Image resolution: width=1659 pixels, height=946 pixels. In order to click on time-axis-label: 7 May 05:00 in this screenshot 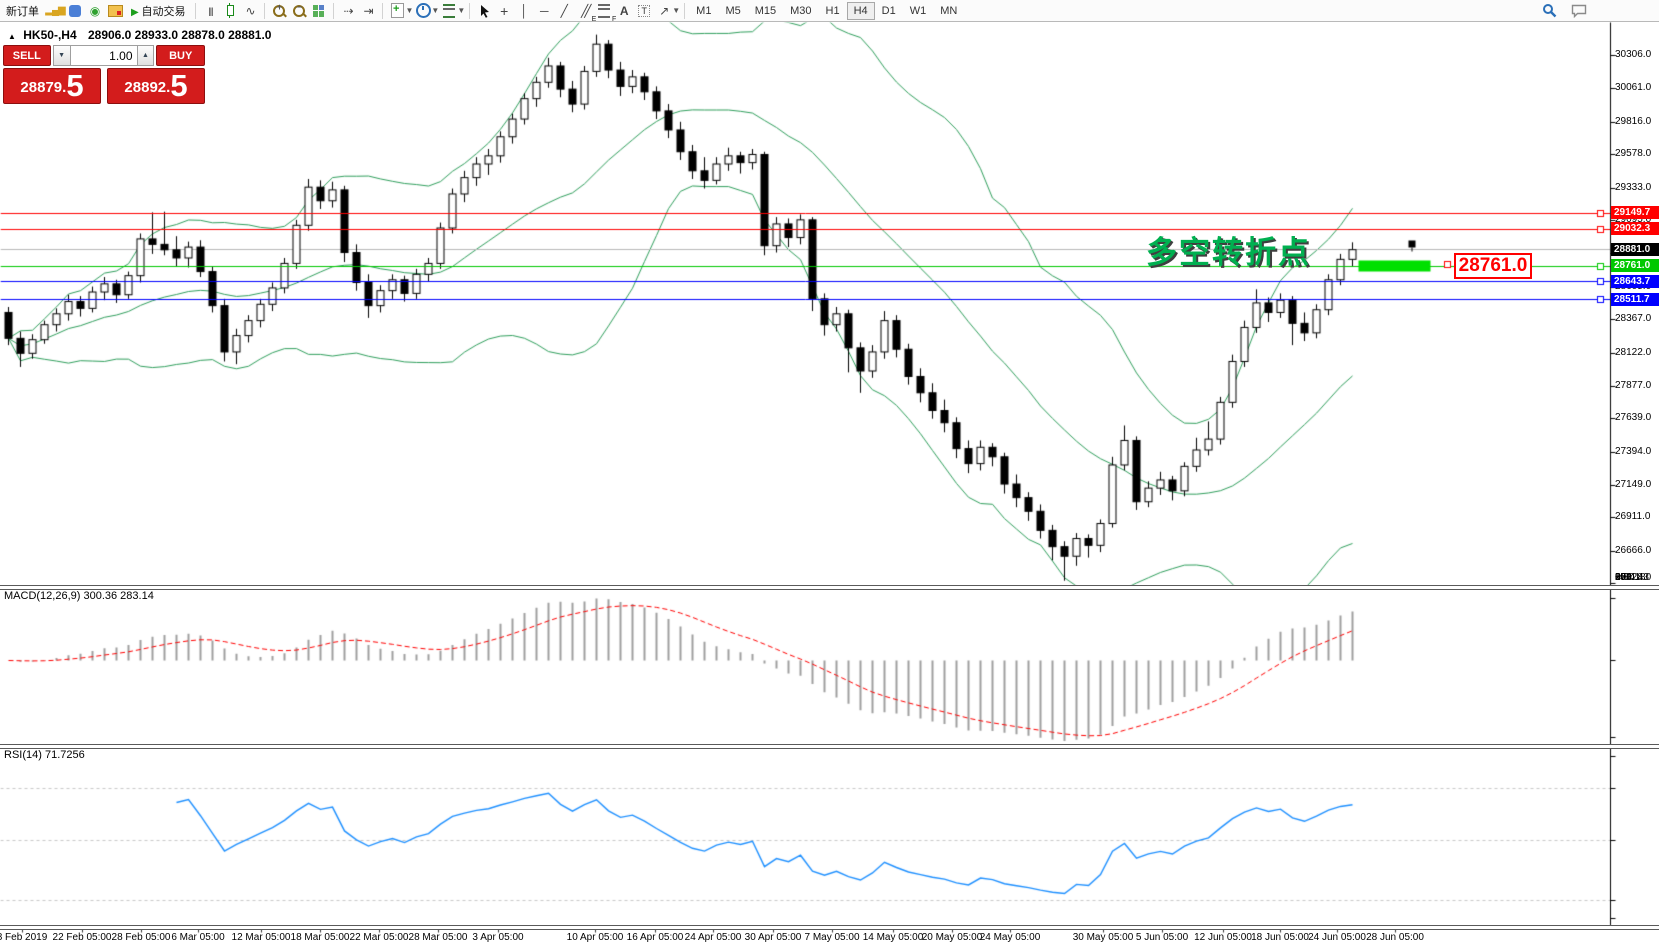, I will do `click(832, 937)`.